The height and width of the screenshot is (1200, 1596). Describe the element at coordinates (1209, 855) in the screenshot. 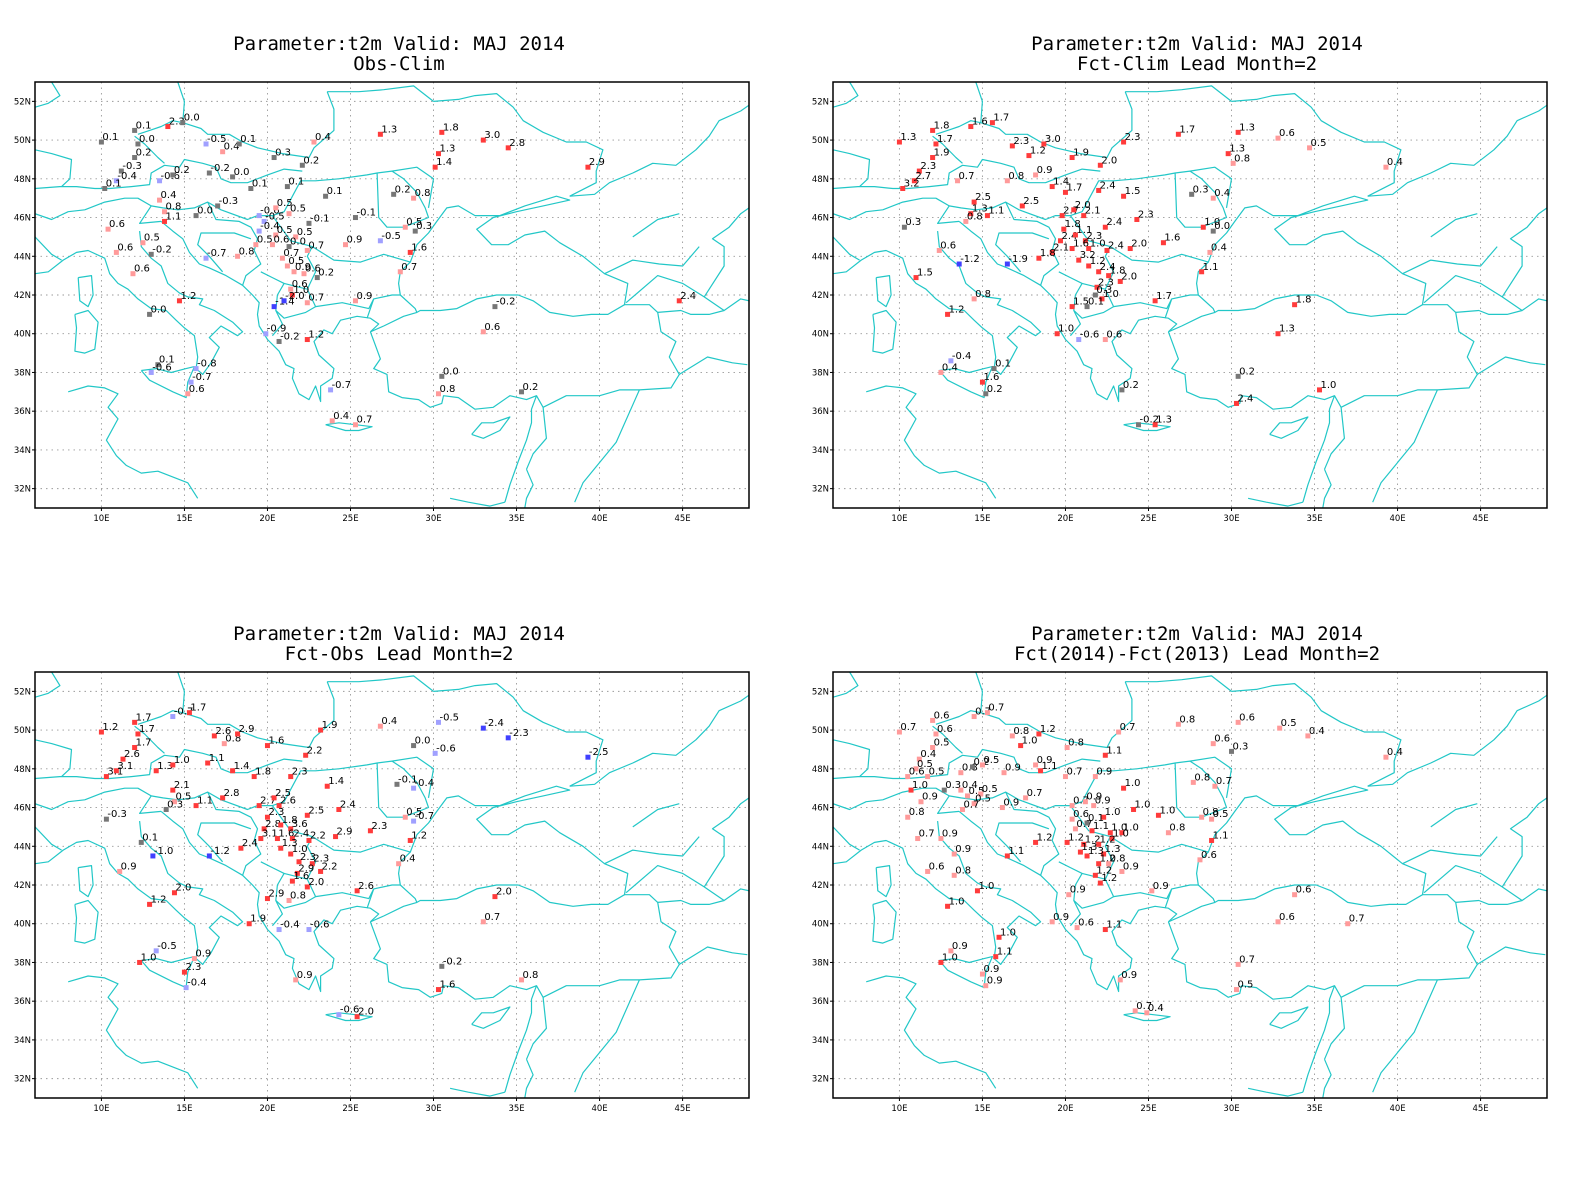

I see `station-value-label: 0.6` at that location.